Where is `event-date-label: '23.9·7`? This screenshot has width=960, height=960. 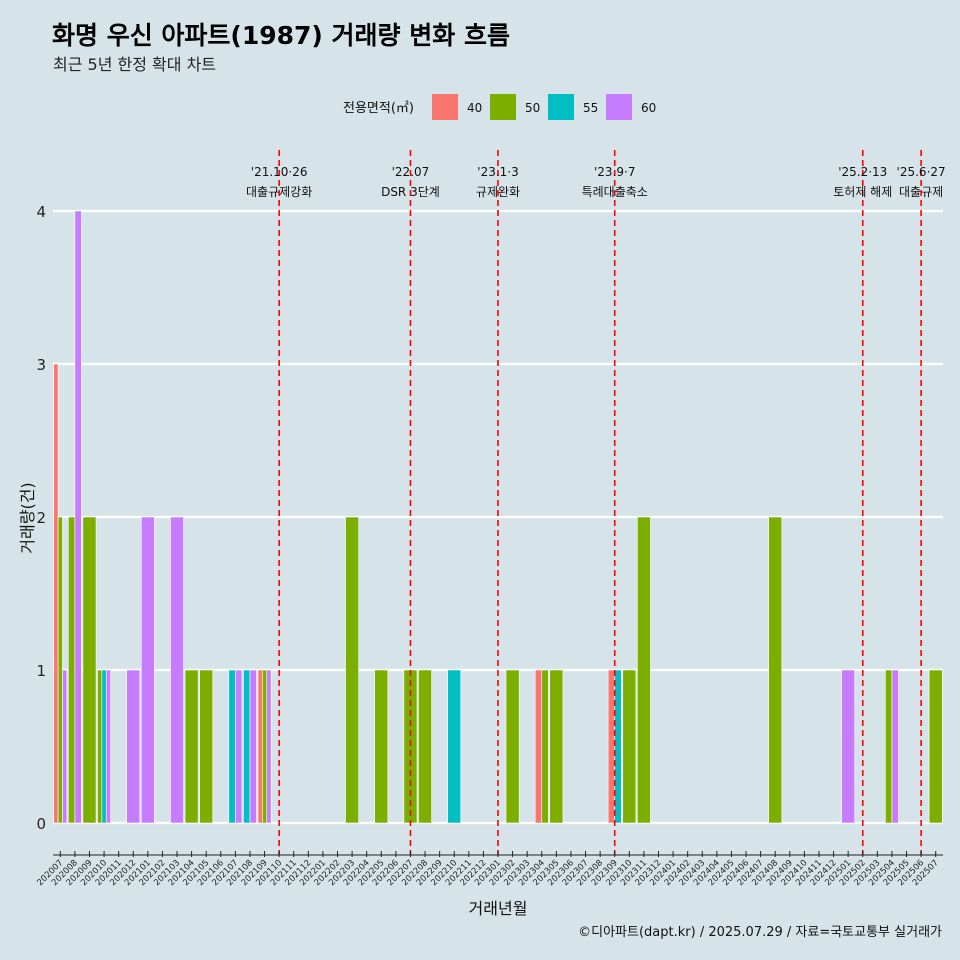 event-date-label: '23.9·7 is located at coordinates (614, 172).